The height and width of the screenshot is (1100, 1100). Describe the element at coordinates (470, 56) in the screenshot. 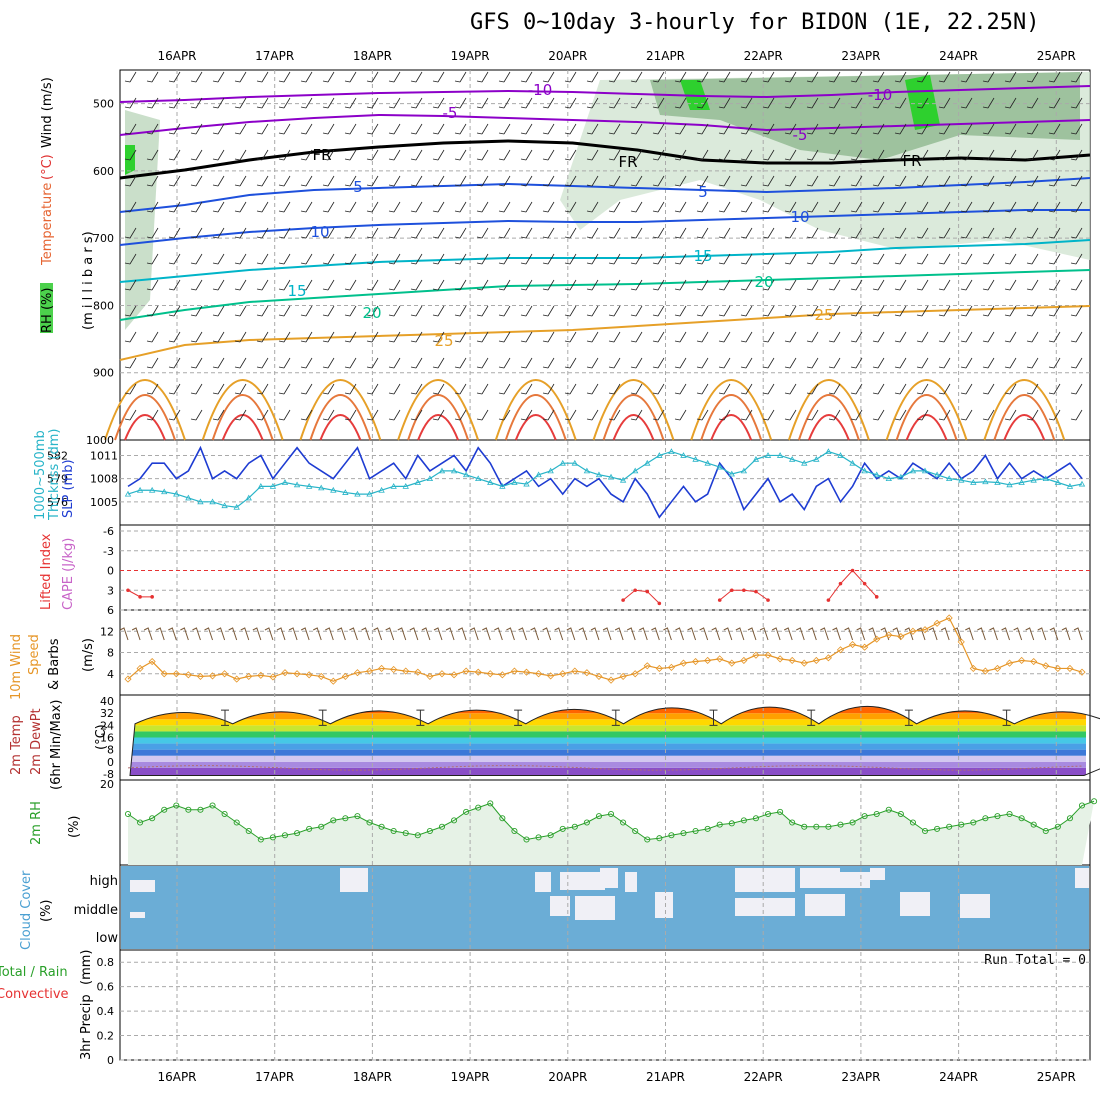

I see `date-label-top: 19APR` at that location.